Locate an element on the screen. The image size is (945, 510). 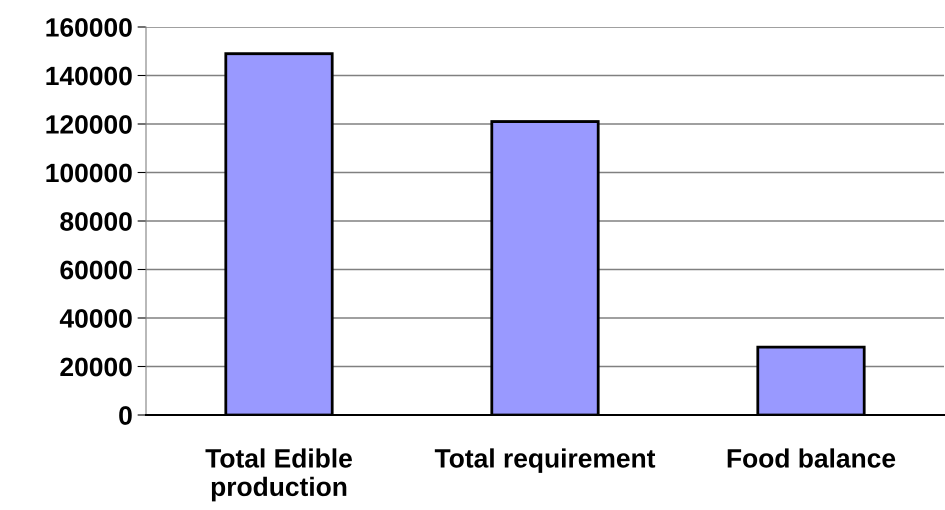
x-tick-label: Total requirement is located at coordinates (545, 460).